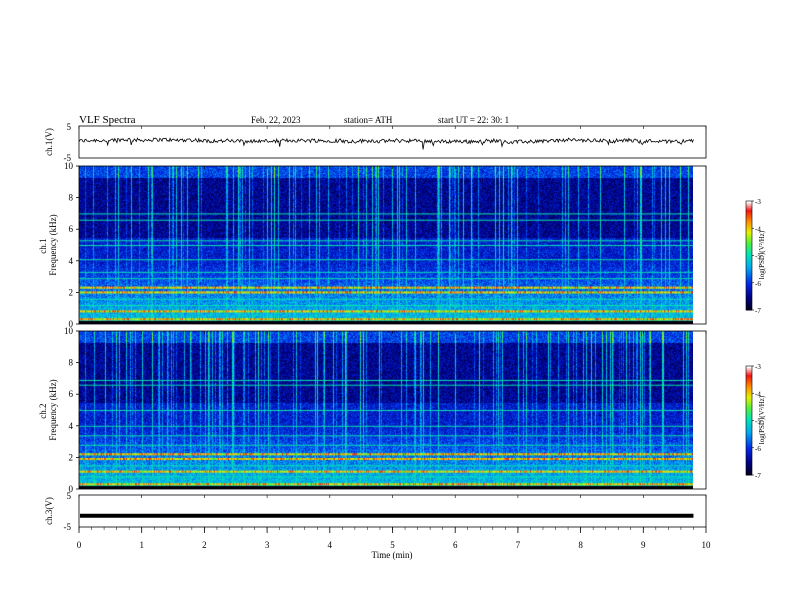  Describe the element at coordinates (267, 545) in the screenshot. I see `time-tick-label: 3` at that location.